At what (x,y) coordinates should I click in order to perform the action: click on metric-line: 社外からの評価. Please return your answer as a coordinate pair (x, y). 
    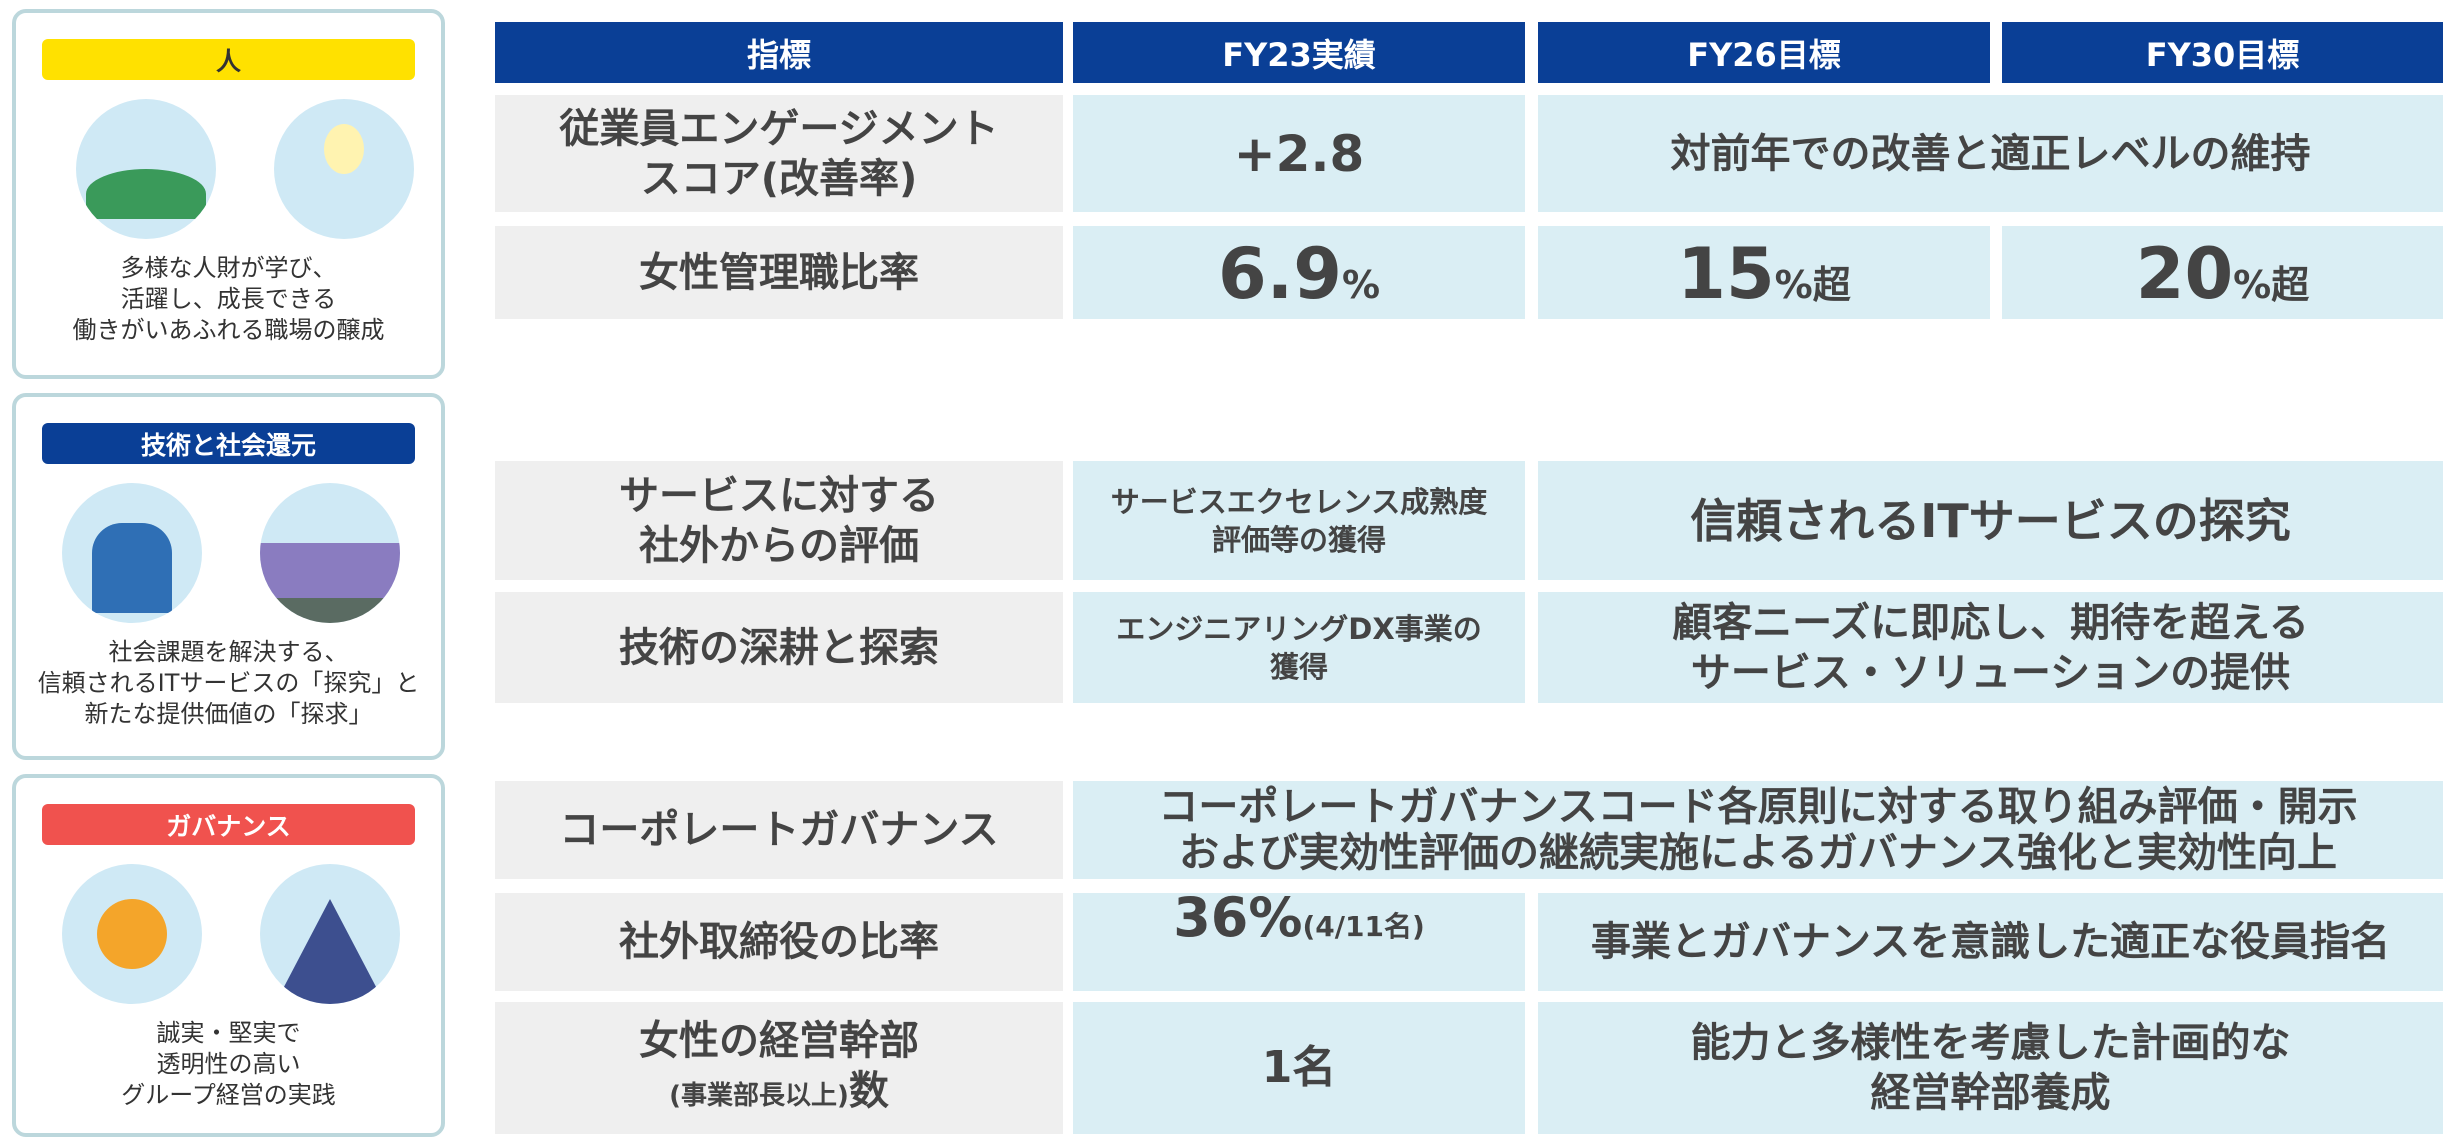
    Looking at the image, I should click on (779, 545).